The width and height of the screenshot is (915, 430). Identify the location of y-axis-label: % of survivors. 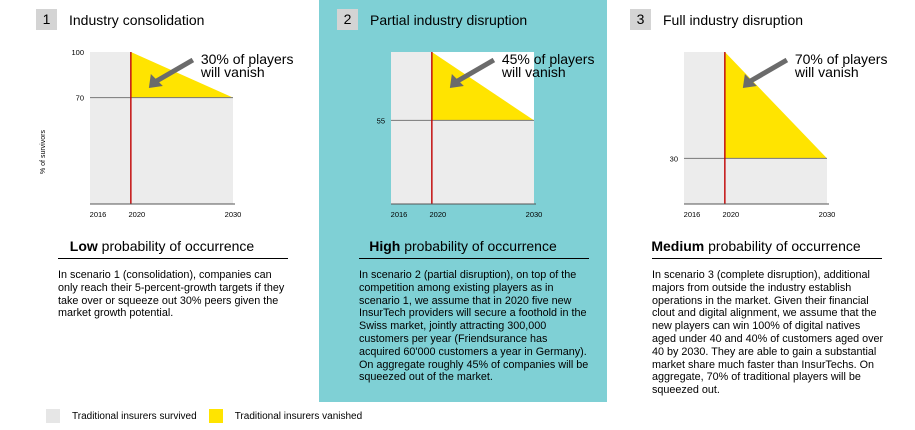
(43, 152).